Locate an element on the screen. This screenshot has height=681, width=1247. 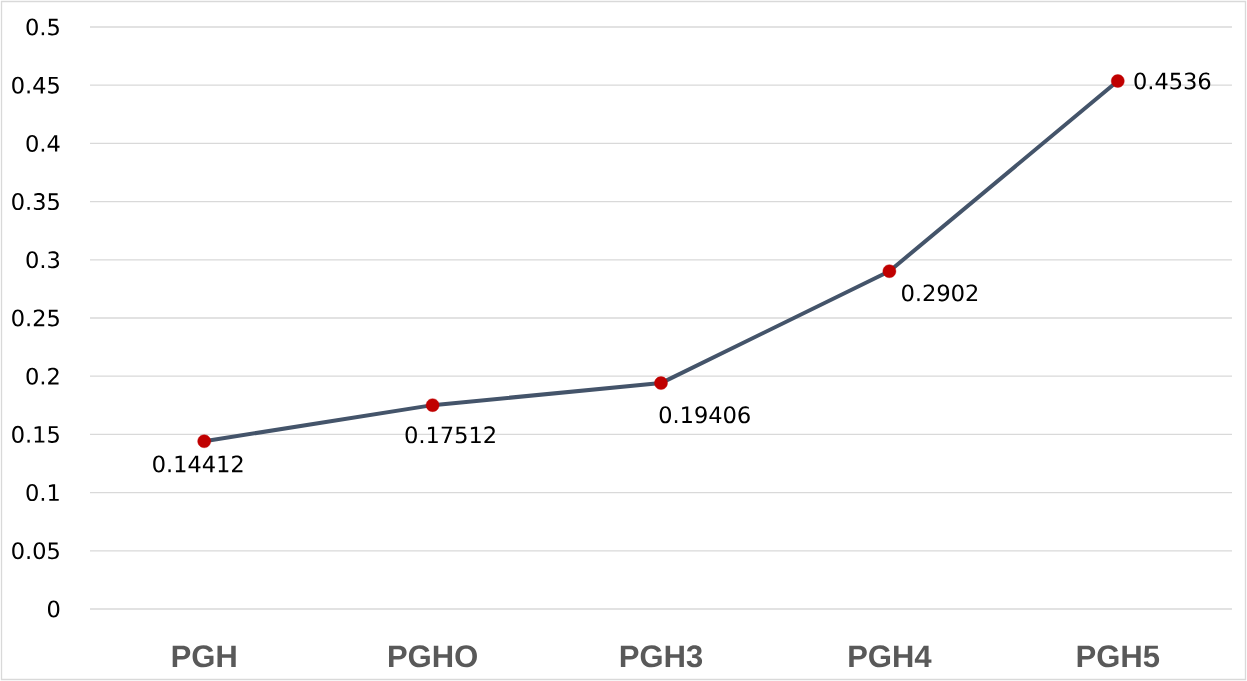
y-tick-label: 0.15 is located at coordinates (35, 434).